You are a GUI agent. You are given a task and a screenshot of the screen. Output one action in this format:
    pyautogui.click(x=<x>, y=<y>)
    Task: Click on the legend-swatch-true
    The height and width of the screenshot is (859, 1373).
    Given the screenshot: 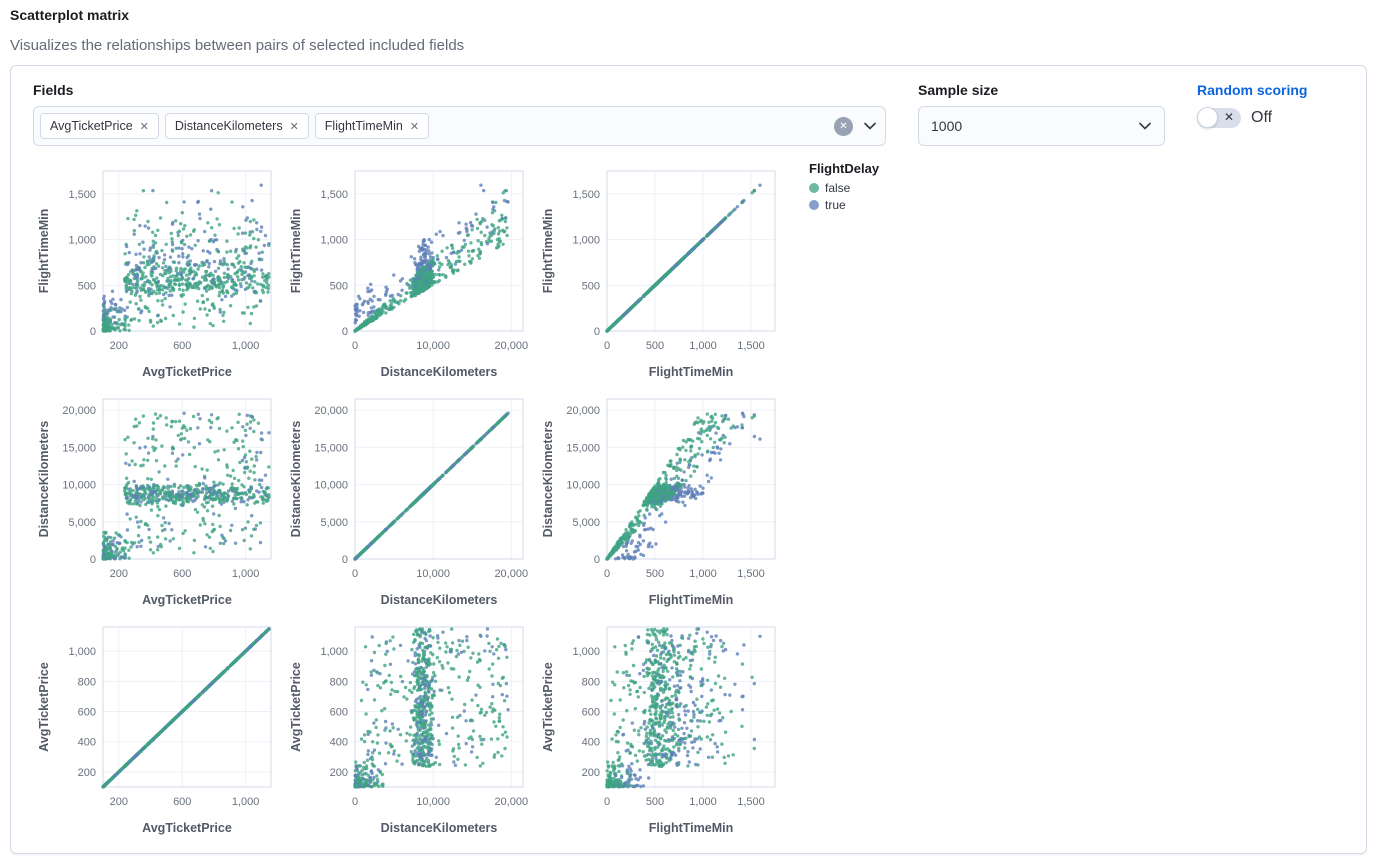 What is the action you would take?
    pyautogui.click(x=814, y=205)
    